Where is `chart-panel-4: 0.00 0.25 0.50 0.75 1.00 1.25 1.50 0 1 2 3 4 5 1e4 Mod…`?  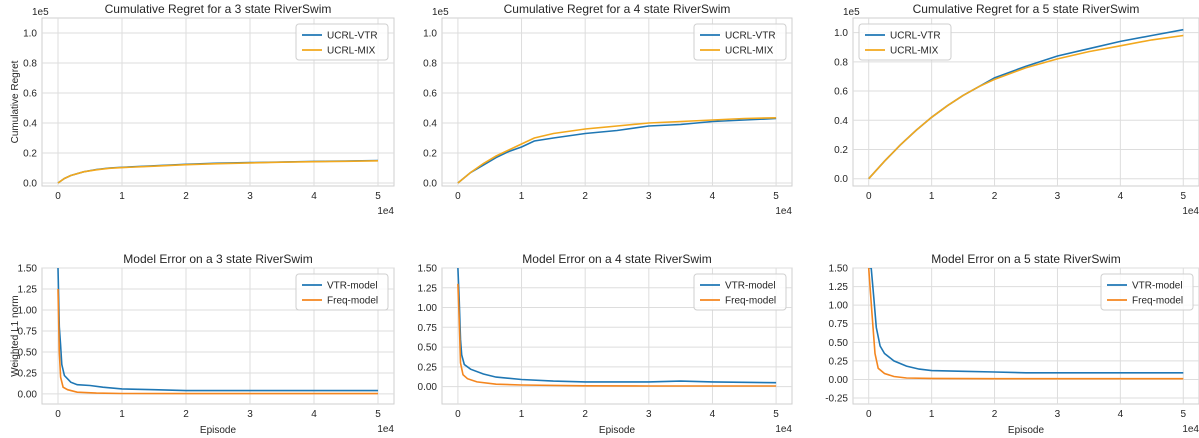 chart-panel-4: 0.00 0.25 0.50 0.75 1.00 1.25 1.50 0 1 2 3 4 5 1e4 Mod… is located at coordinates (202, 344).